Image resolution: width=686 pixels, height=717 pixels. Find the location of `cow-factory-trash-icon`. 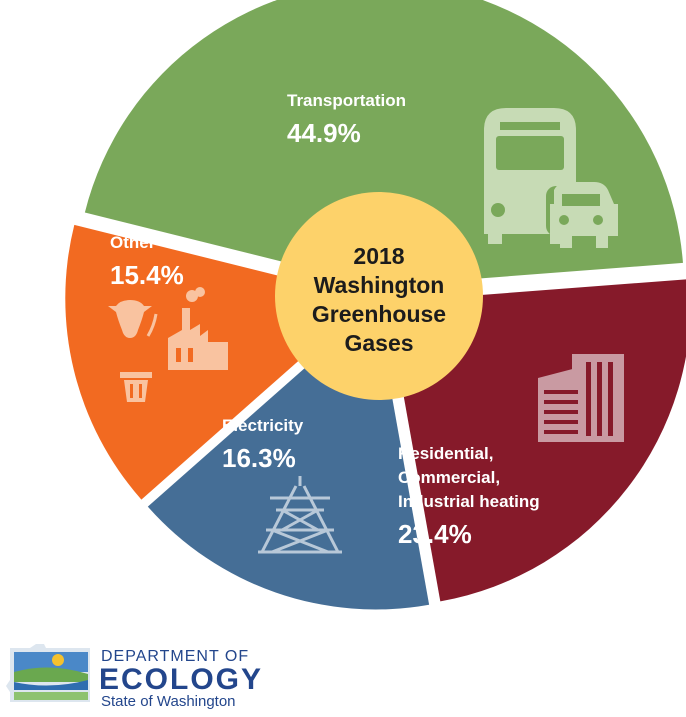

cow-factory-trash-icon is located at coordinates (168, 344).